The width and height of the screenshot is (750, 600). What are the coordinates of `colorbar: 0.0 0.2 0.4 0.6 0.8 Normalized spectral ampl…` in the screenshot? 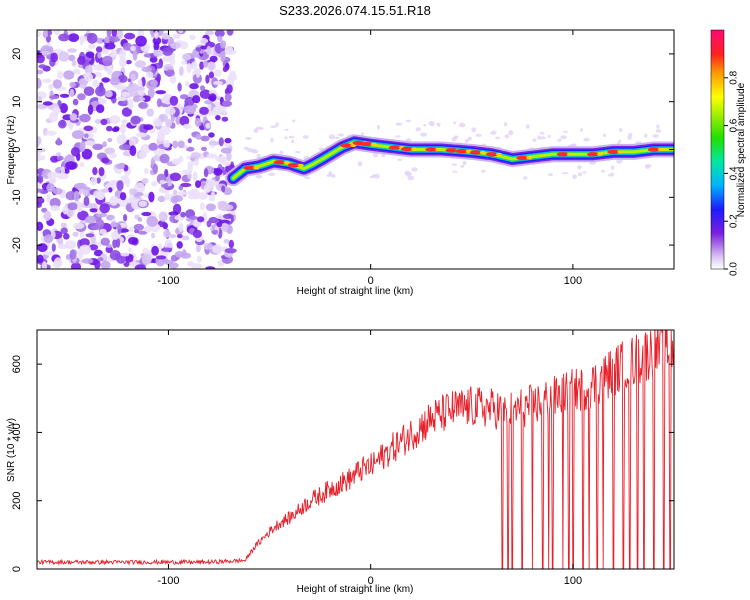 It's located at (728, 152).